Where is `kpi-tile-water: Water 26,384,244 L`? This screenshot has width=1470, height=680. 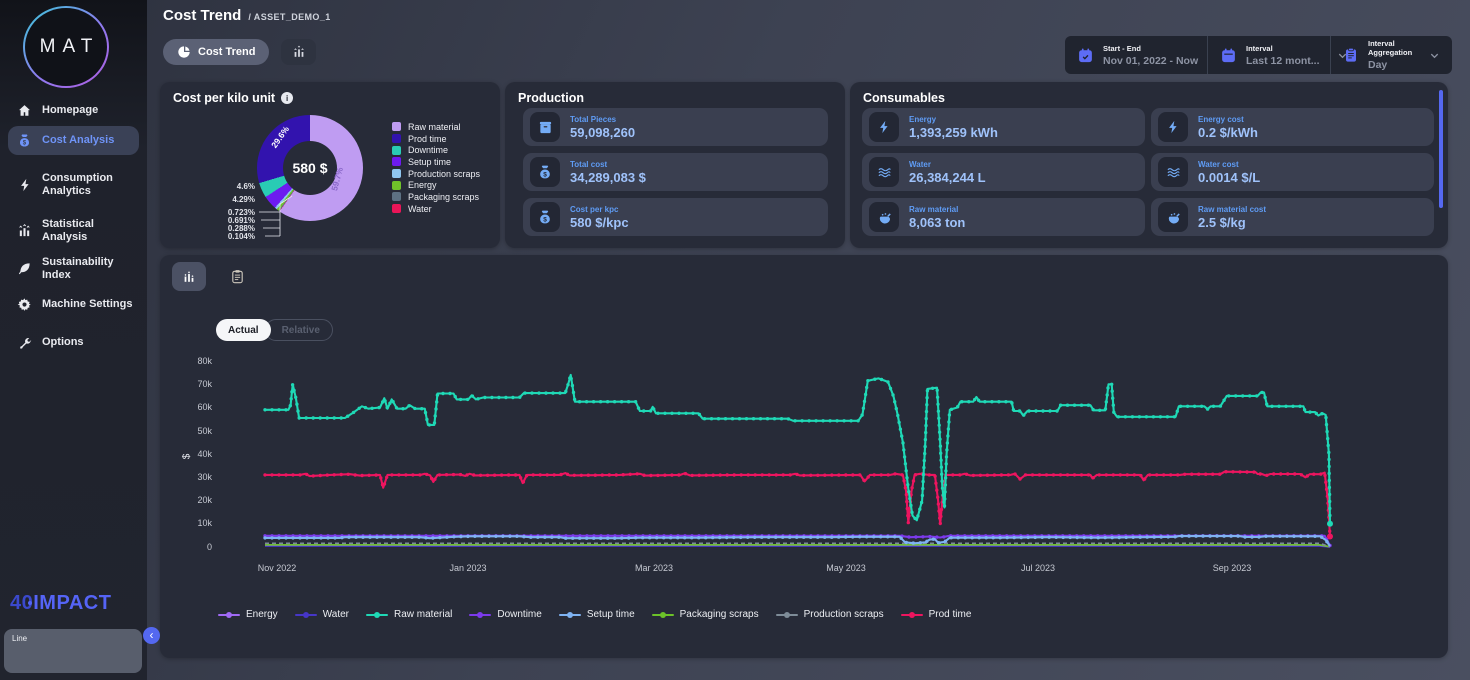 kpi-tile-water: Water 26,384,244 L is located at coordinates (1003, 172).